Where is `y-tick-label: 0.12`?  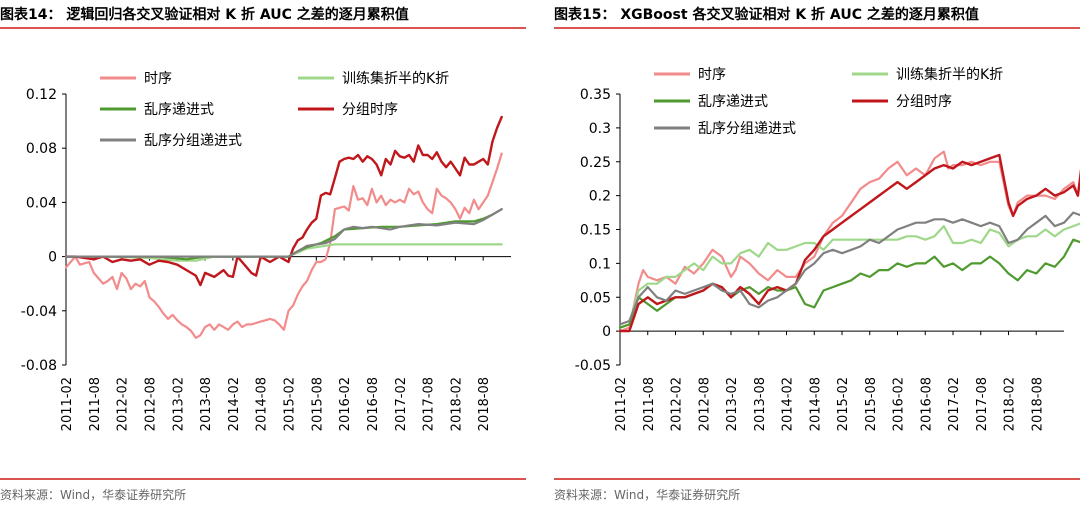
y-tick-label: 0.12 is located at coordinates (41, 95).